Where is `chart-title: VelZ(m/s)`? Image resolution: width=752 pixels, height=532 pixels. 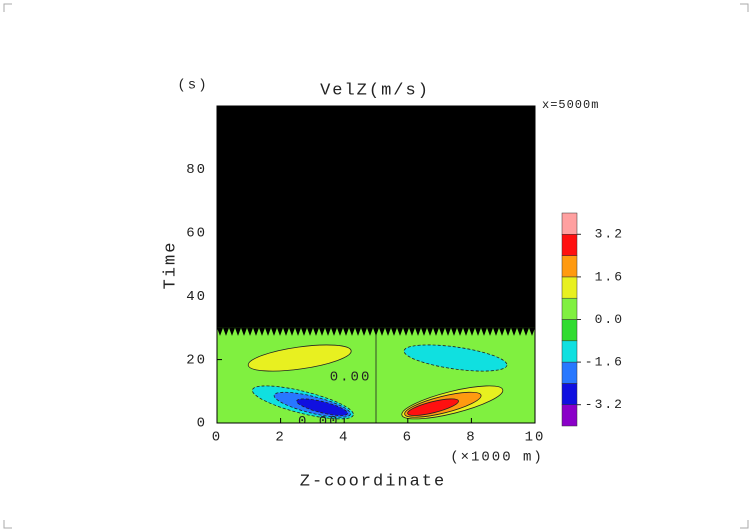
chart-title: VelZ(m/s) is located at coordinates (375, 90).